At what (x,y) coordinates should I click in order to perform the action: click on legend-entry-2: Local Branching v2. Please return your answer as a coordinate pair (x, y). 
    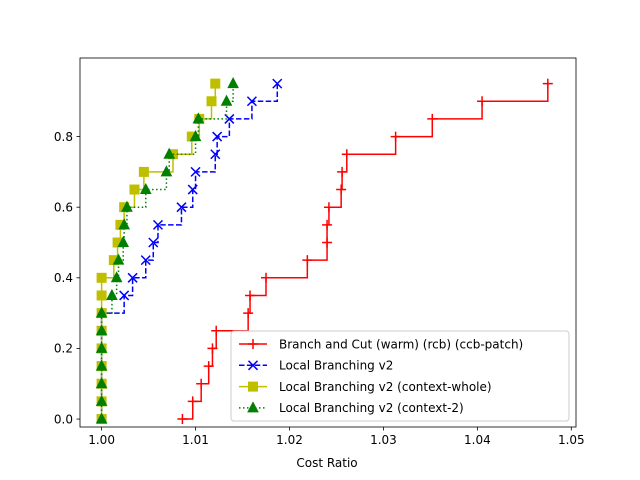
    Looking at the image, I should click on (316, 366).